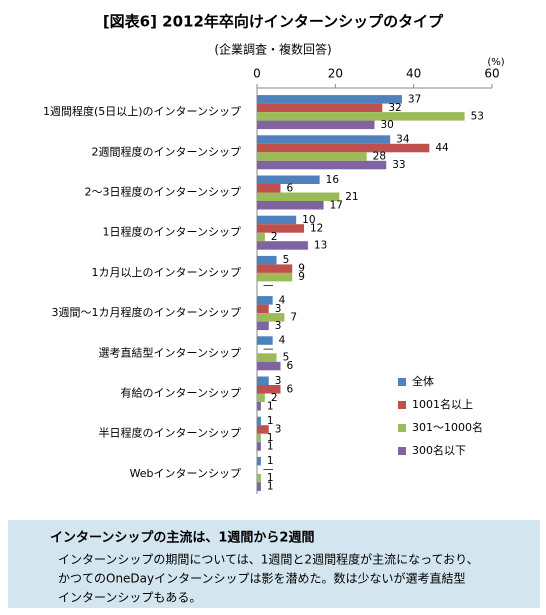 The width and height of the screenshot is (546, 615). What do you see at coordinates (268, 559) in the screenshot?
I see `note-line: インターンシップの期間については、1週間と2週間程度が主流になっており、` at bounding box center [268, 559].